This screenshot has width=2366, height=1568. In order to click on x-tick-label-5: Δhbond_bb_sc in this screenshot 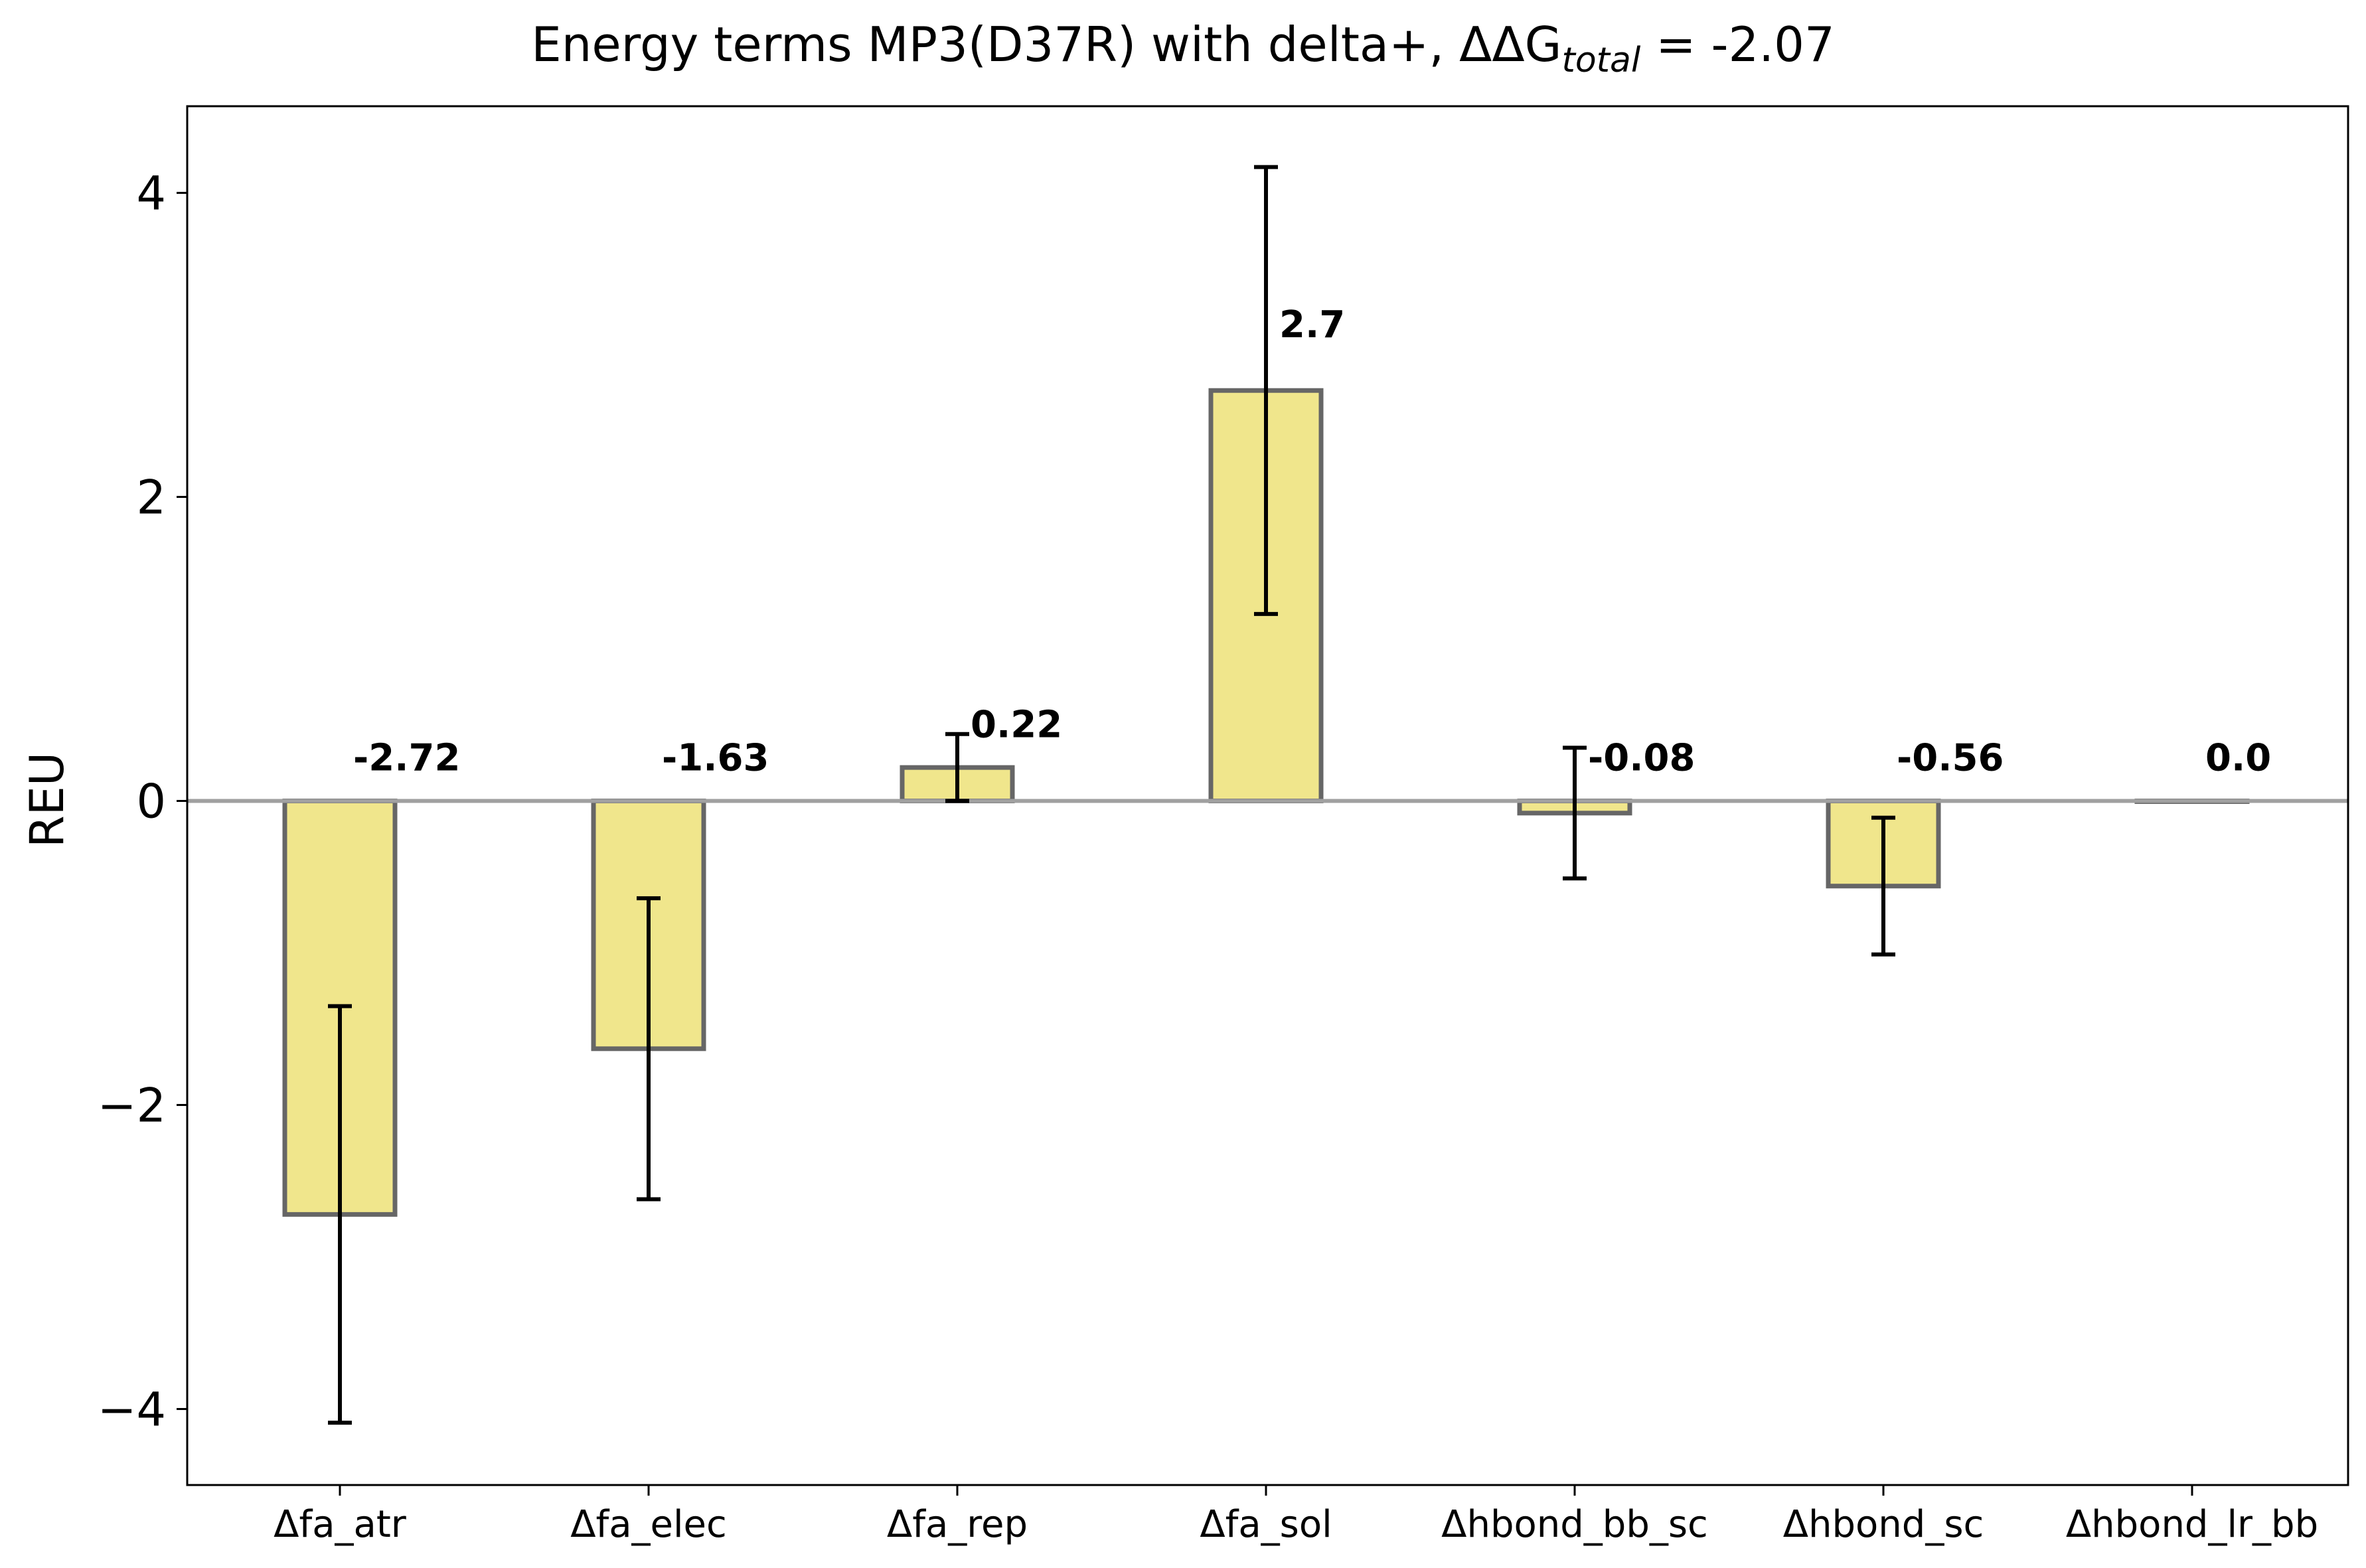, I will do `click(1574, 1525)`.